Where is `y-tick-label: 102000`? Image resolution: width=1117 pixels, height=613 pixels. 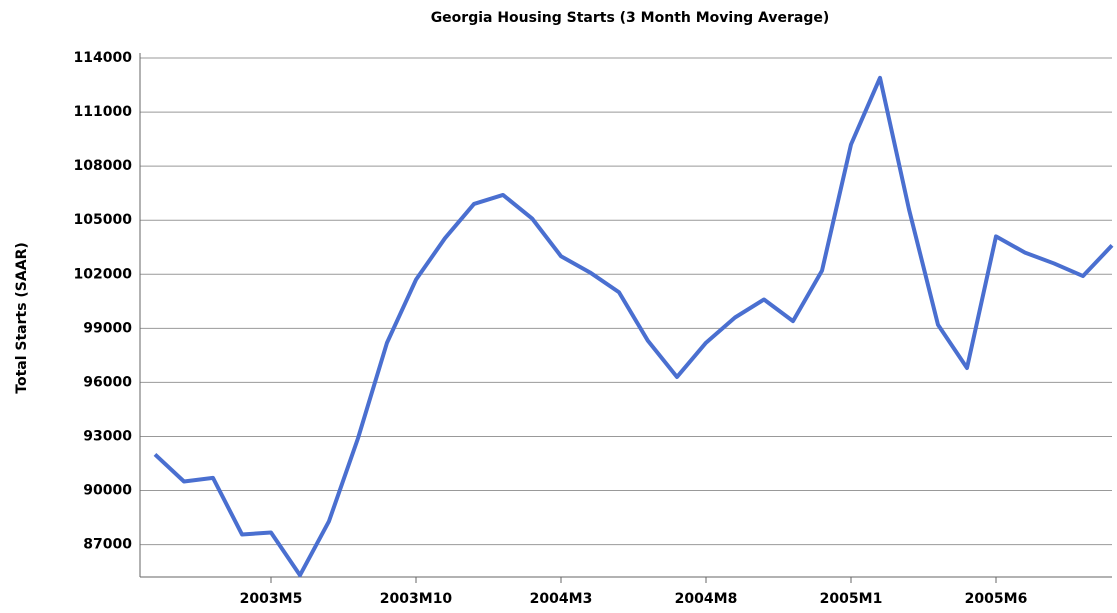
y-tick-label: 102000 is located at coordinates (103, 274).